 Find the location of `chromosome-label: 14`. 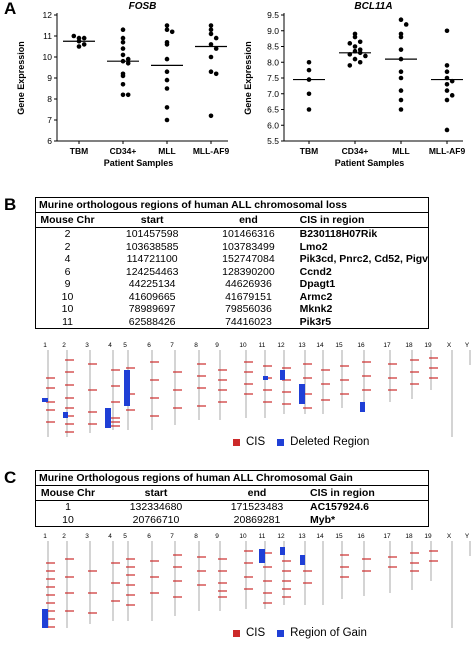

chromosome-label: 14 is located at coordinates (320, 345).